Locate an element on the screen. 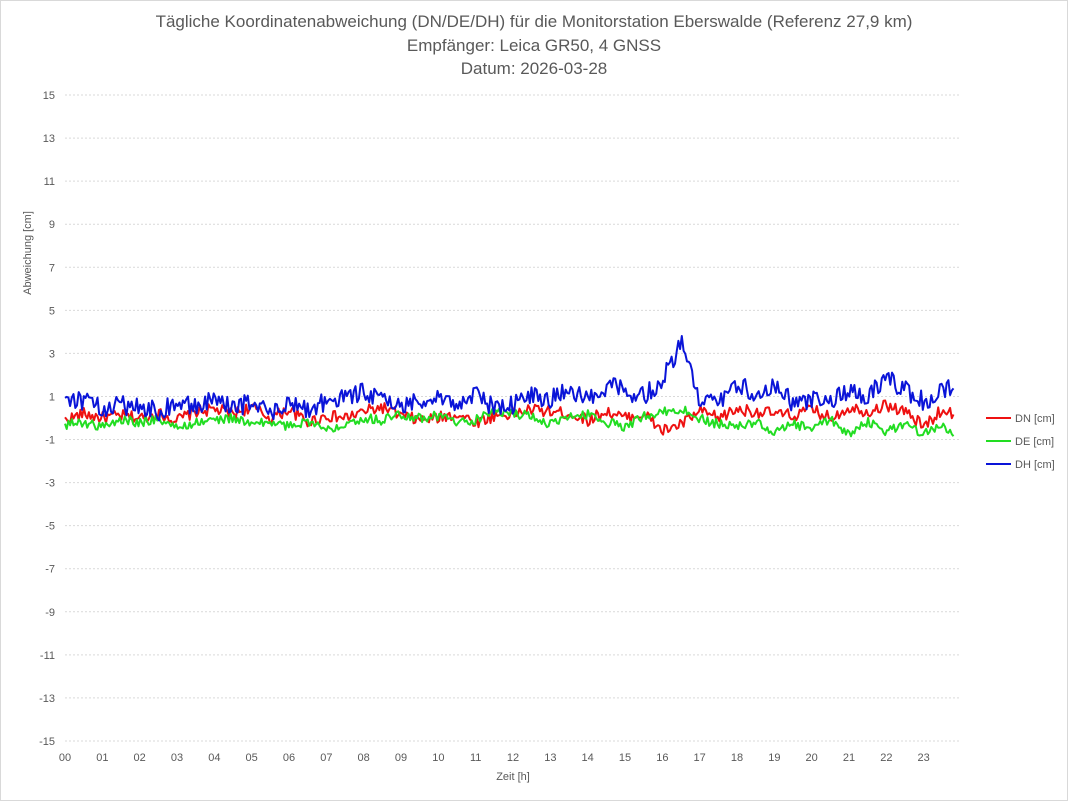  x-tick-label: 02 is located at coordinates (140, 758).